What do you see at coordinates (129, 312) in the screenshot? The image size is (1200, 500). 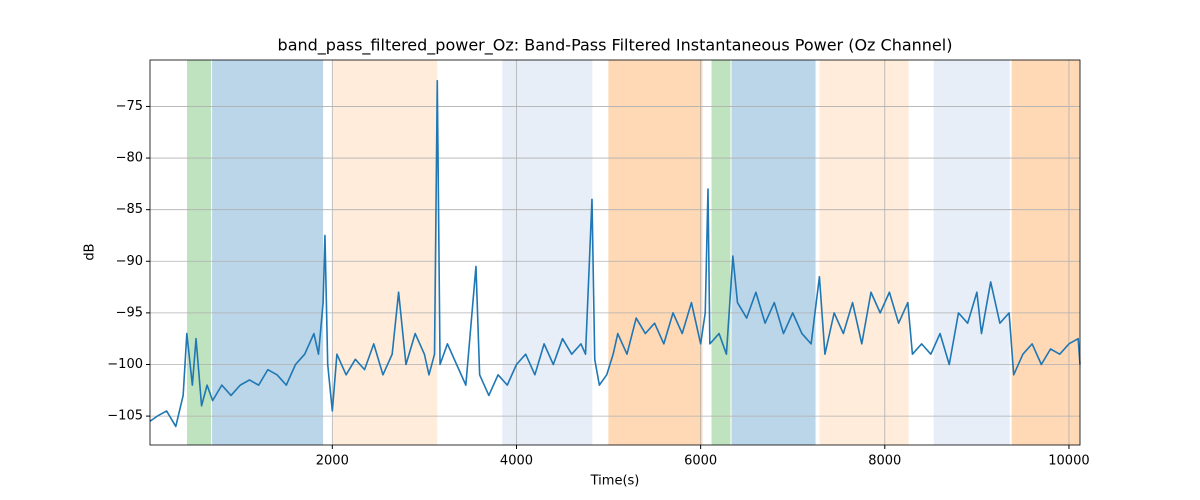 I see `y-tick-label: −95` at bounding box center [129, 312].